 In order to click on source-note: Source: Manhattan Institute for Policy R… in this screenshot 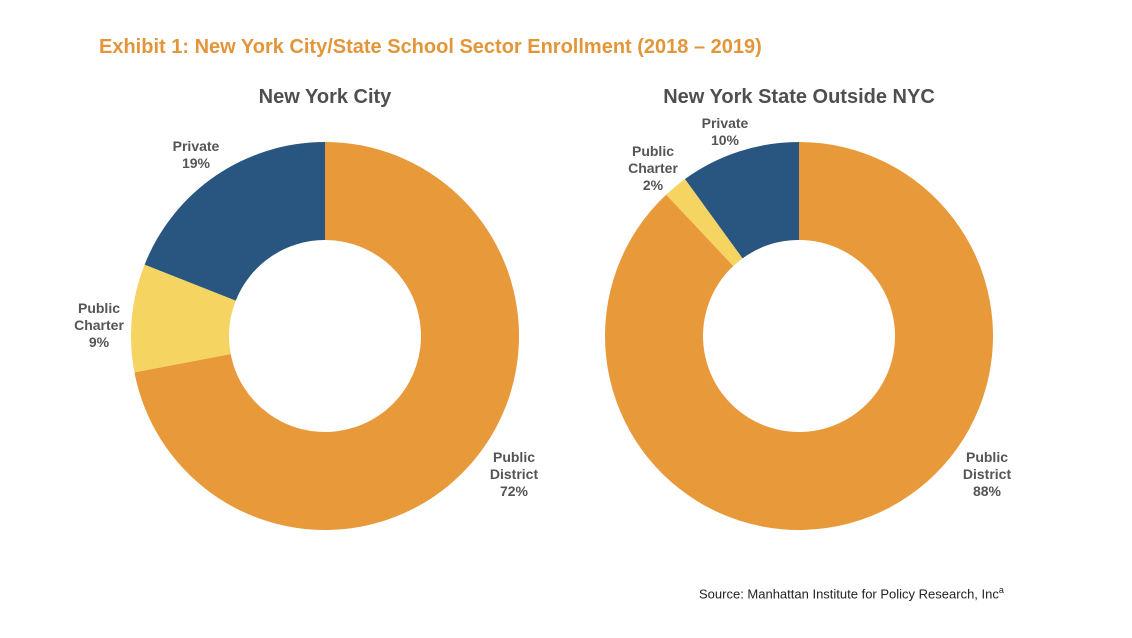, I will do `click(851, 593)`.